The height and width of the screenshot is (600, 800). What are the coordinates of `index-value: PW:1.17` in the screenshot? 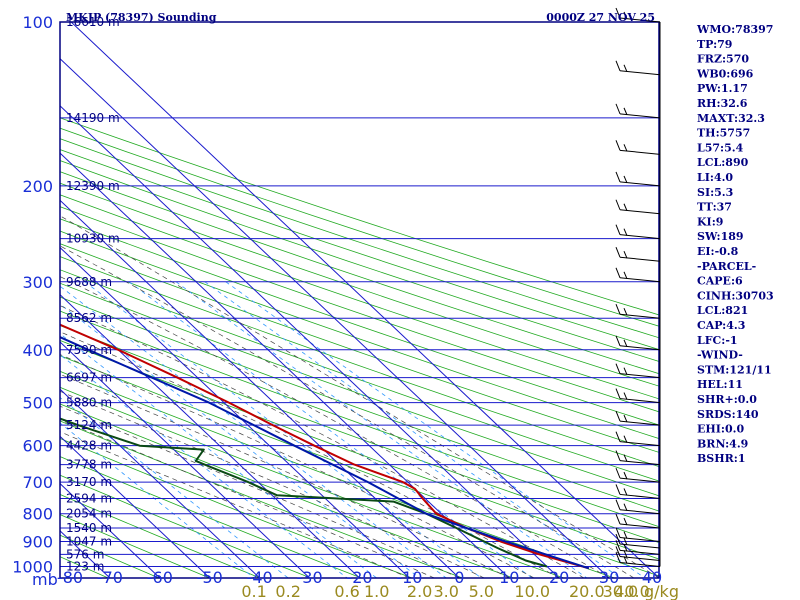 It's located at (722, 88).